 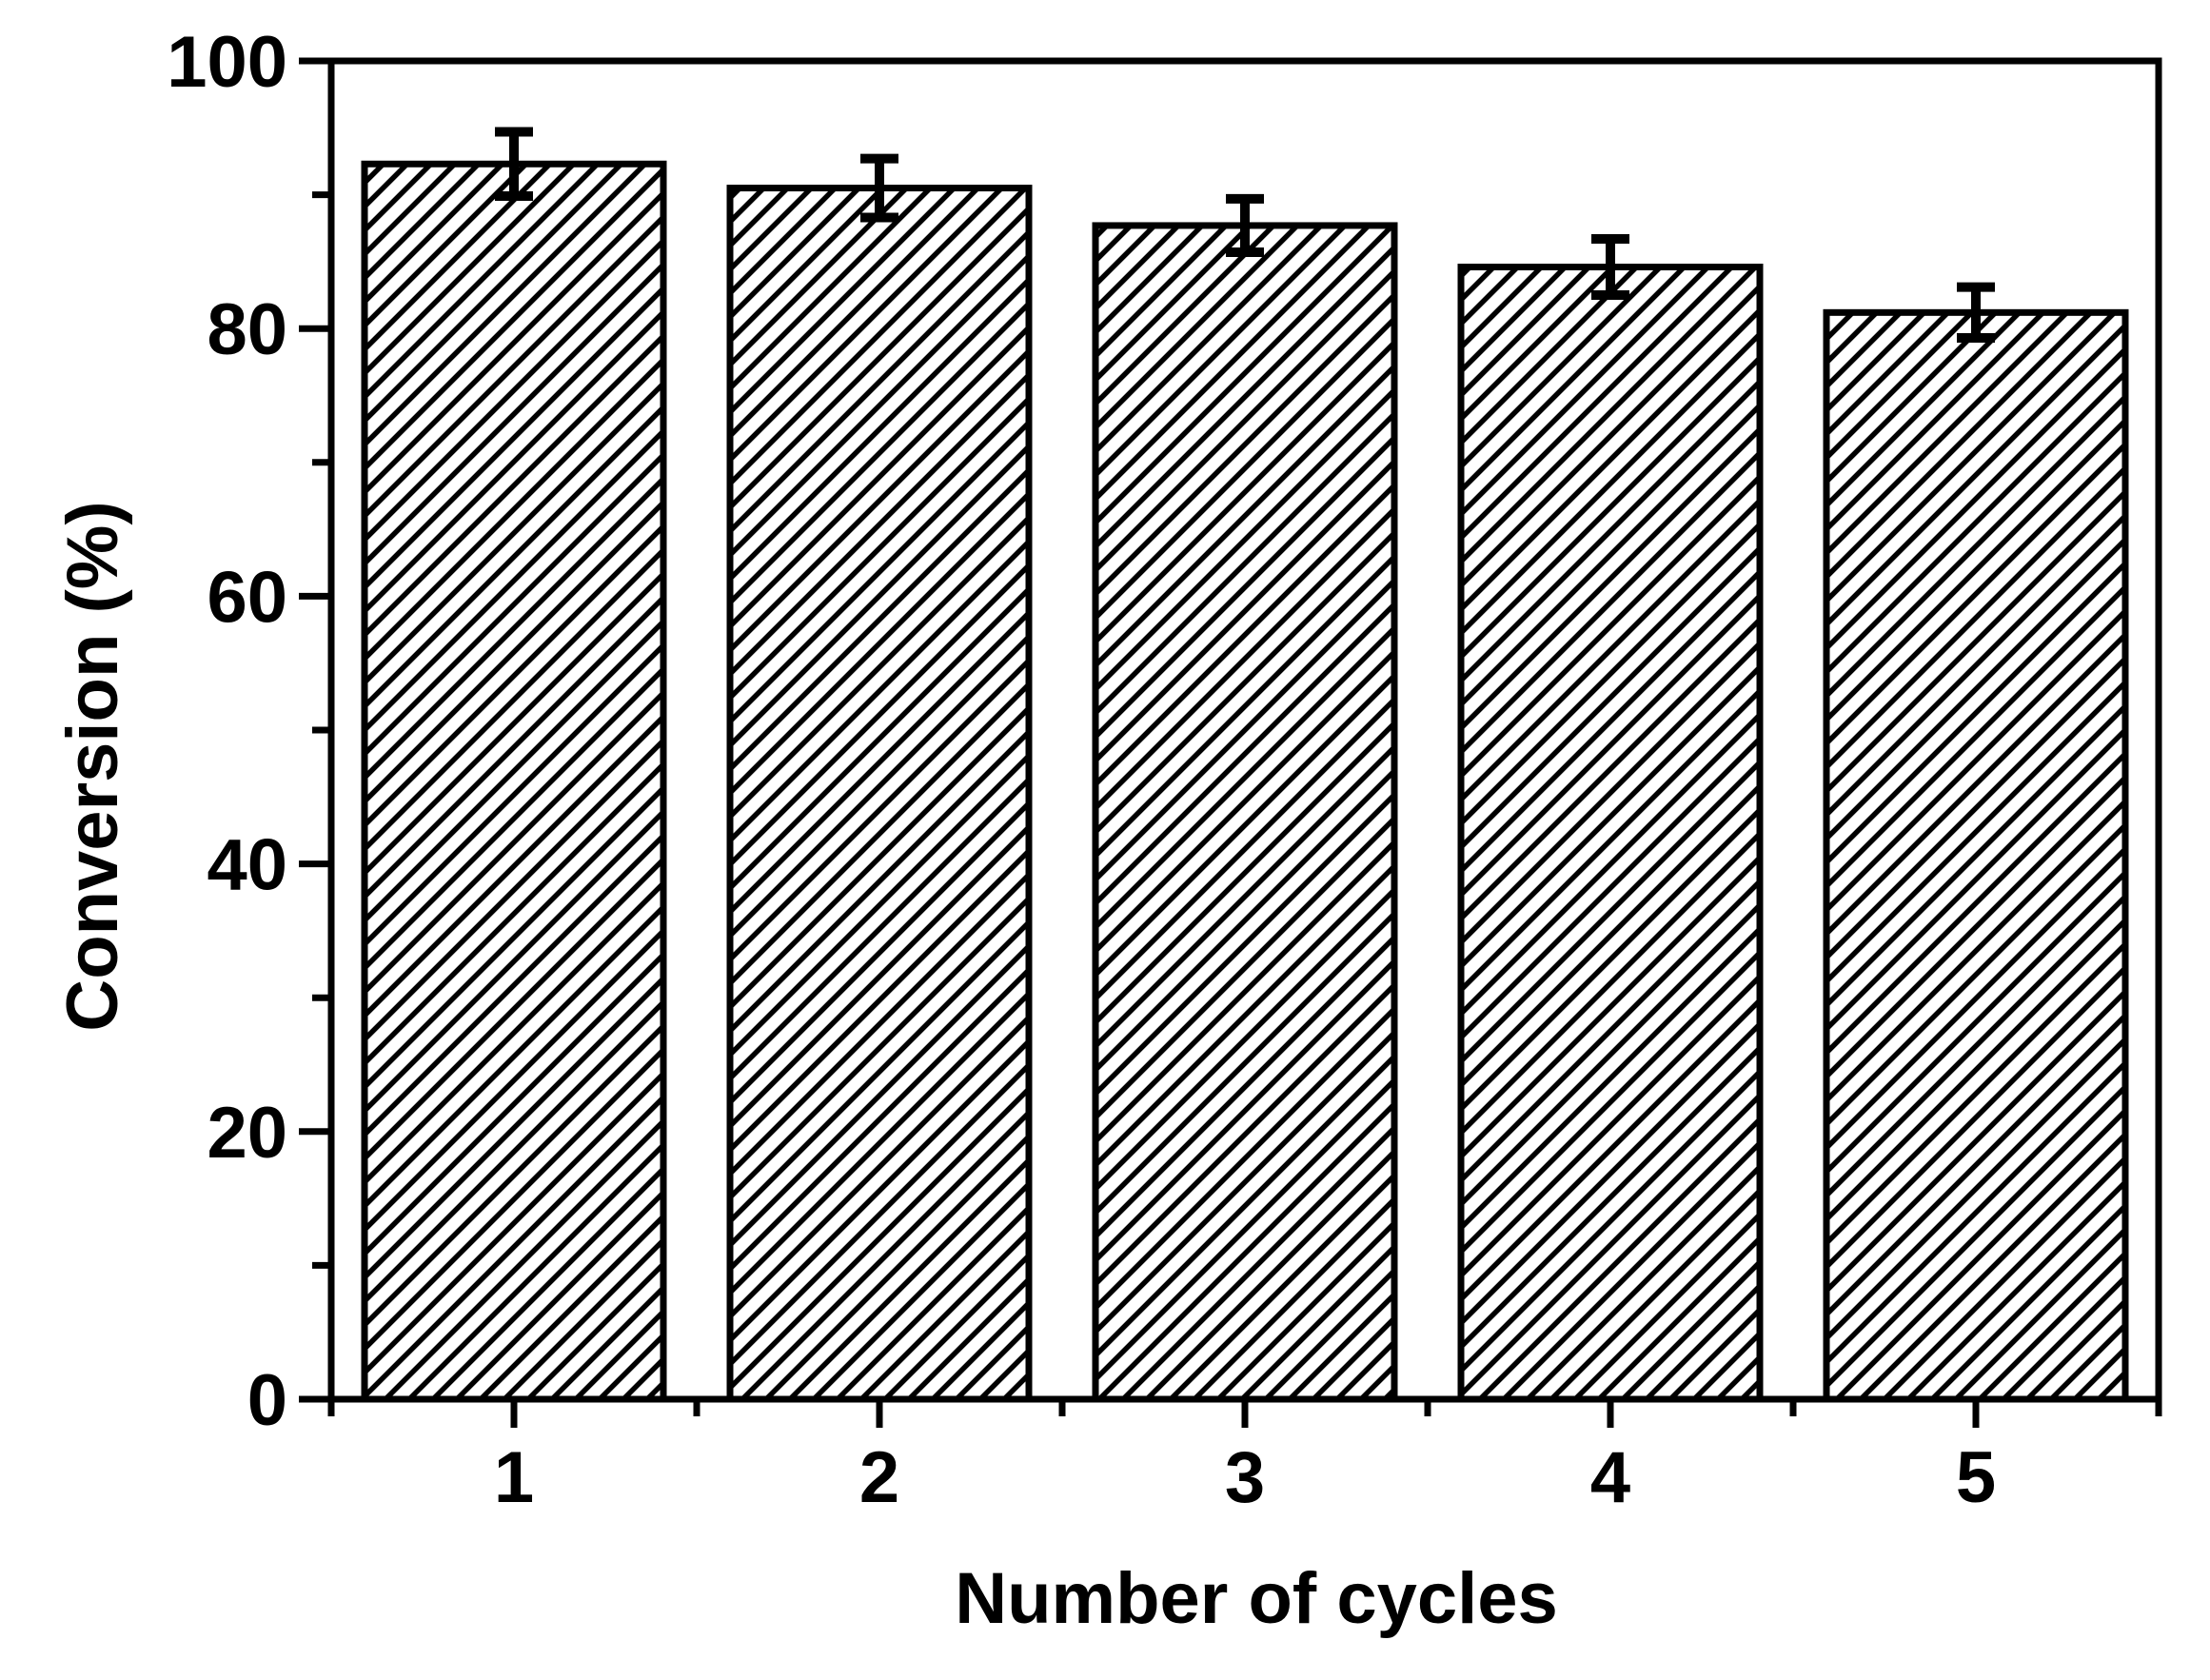 I want to click on x-tick-label: 2, so click(x=879, y=1478).